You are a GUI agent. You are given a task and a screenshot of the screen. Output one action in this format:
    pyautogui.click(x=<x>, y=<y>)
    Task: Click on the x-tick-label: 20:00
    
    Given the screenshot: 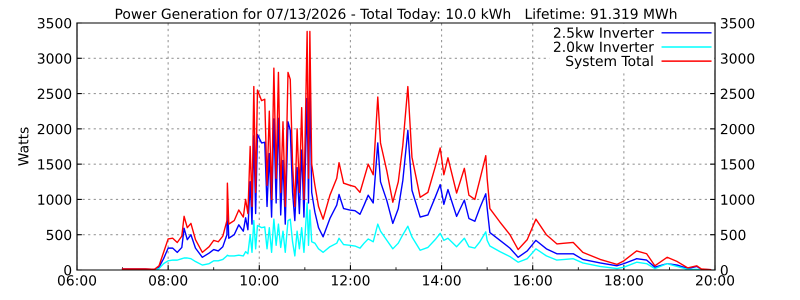 What is the action you would take?
    pyautogui.click(x=715, y=280)
    